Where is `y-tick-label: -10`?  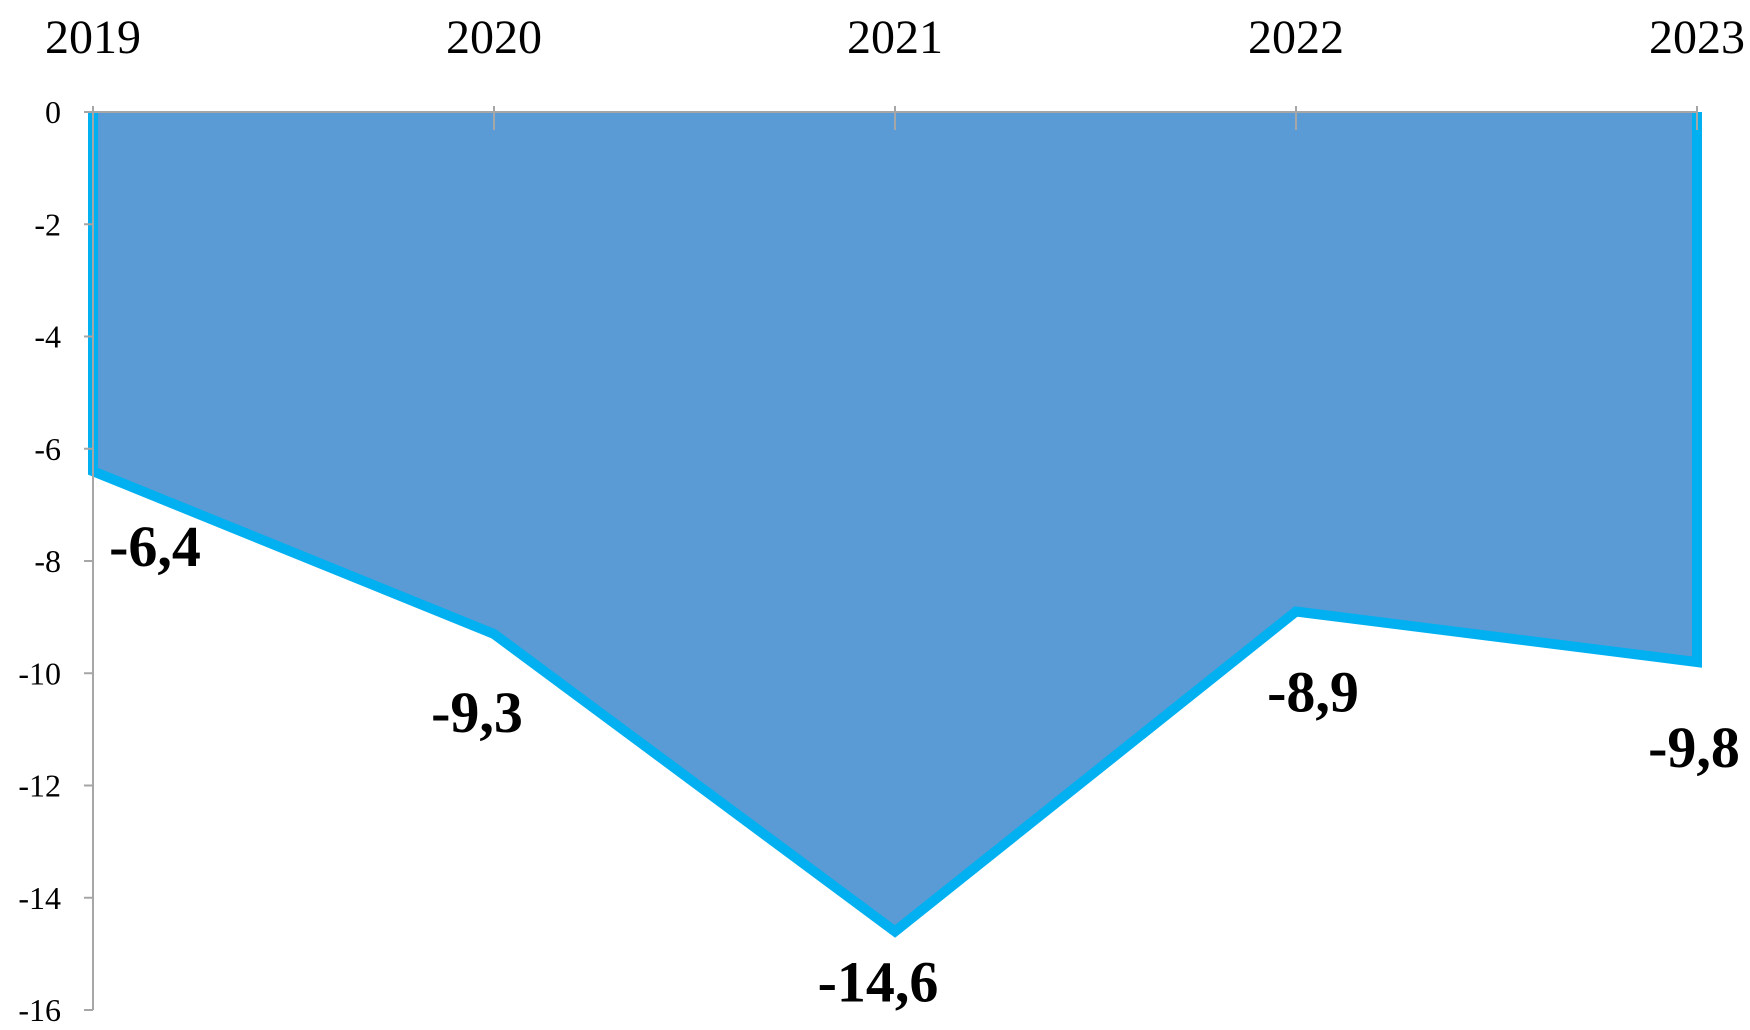
y-tick-label: -10 is located at coordinates (39, 673).